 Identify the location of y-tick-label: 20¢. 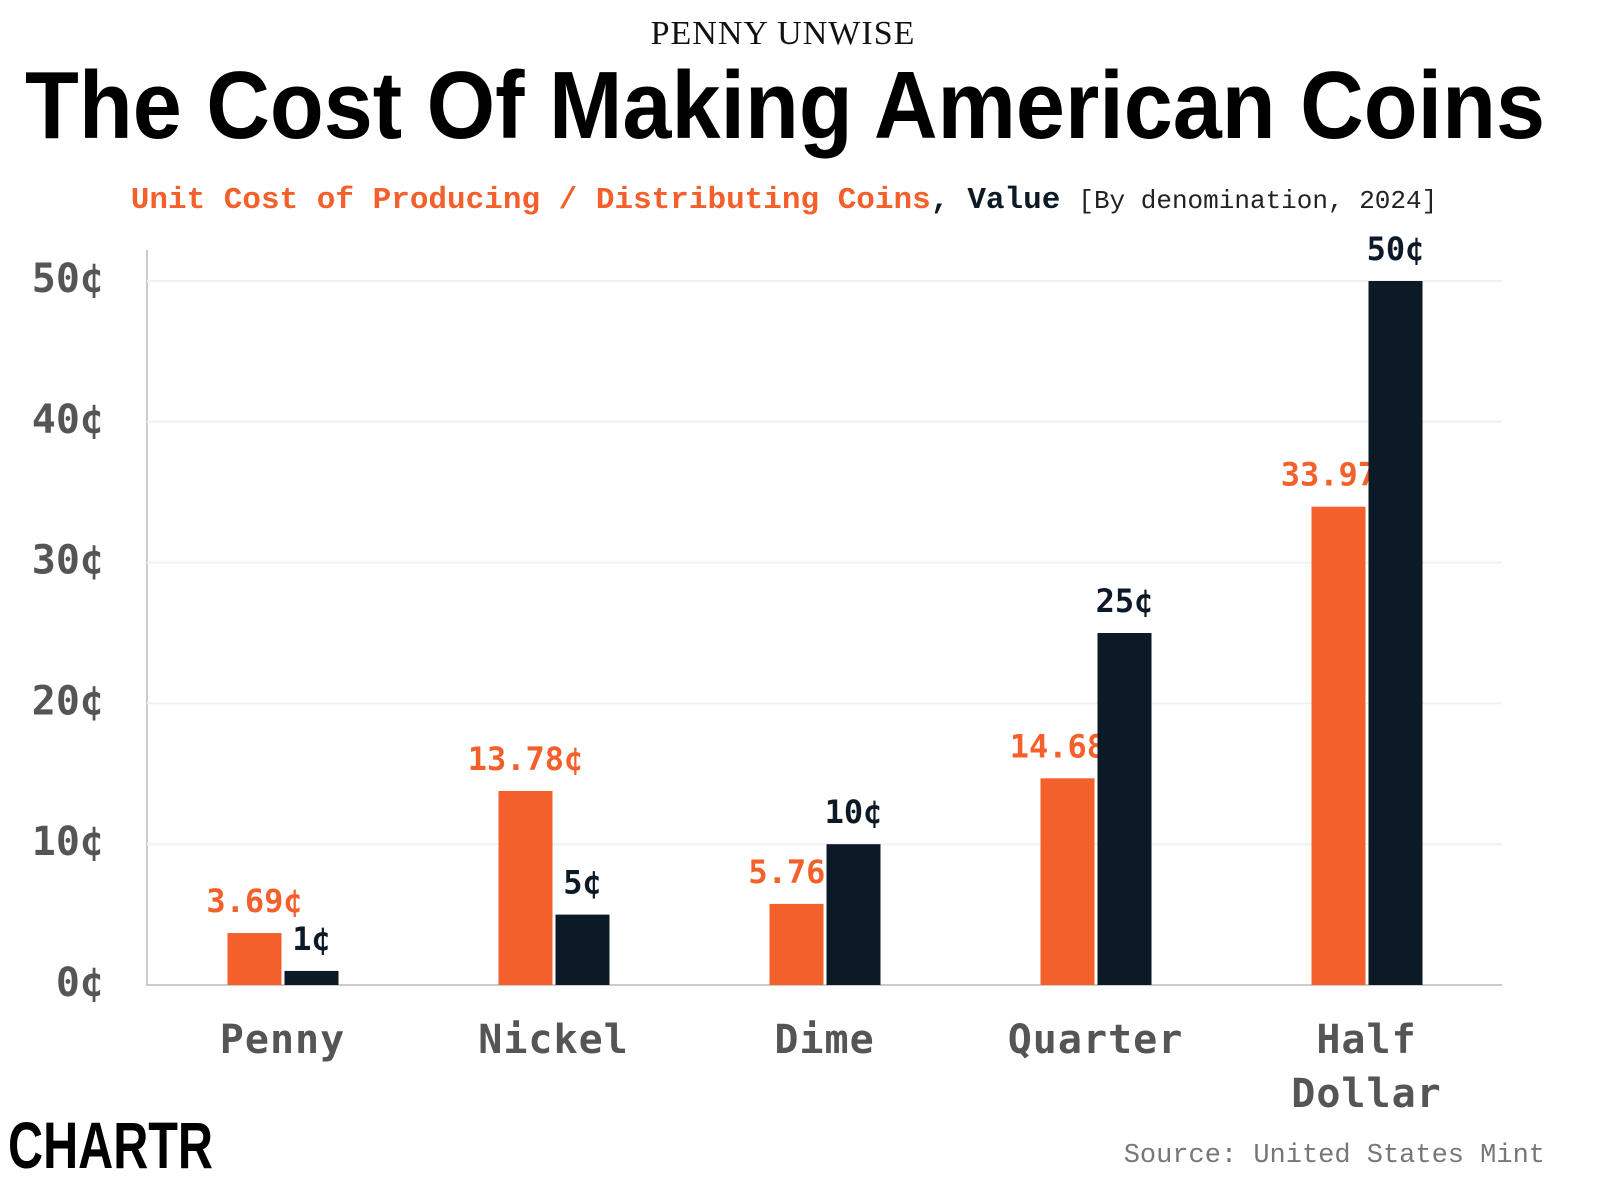
(68, 701).